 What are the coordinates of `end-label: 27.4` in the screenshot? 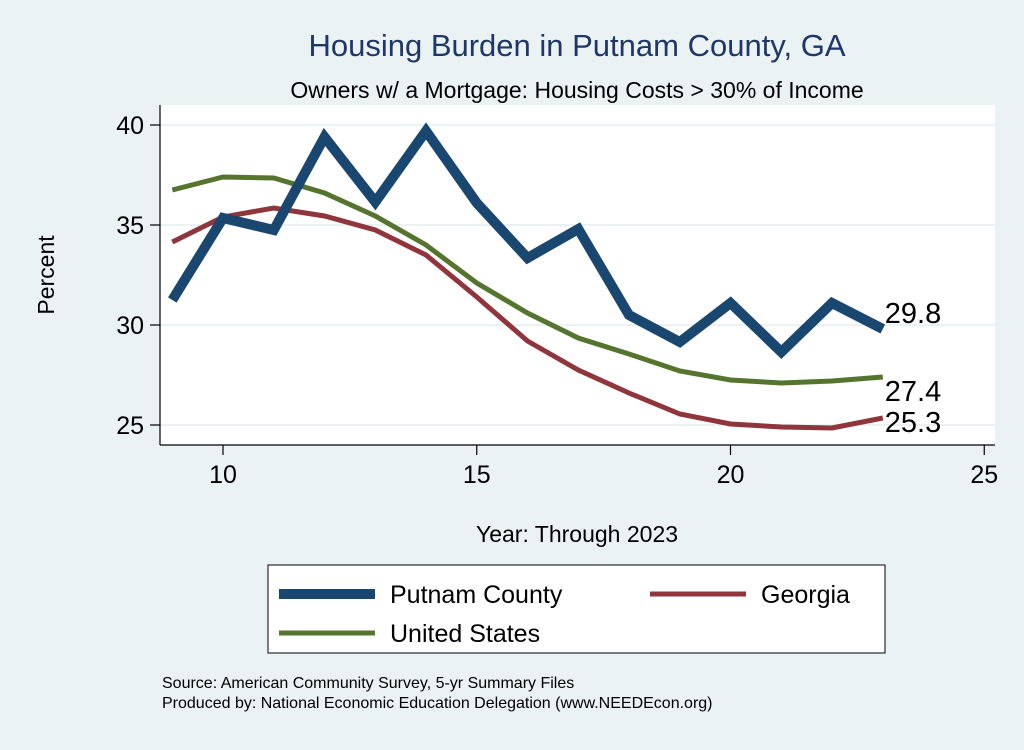 It's located at (913, 392).